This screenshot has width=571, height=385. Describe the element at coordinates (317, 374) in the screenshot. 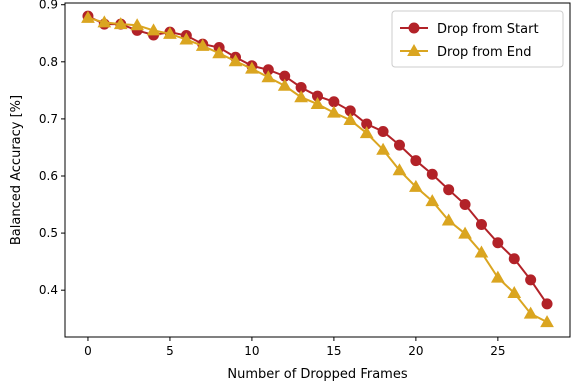

I see `x-axis-label: Number of Dropped Frames` at that location.